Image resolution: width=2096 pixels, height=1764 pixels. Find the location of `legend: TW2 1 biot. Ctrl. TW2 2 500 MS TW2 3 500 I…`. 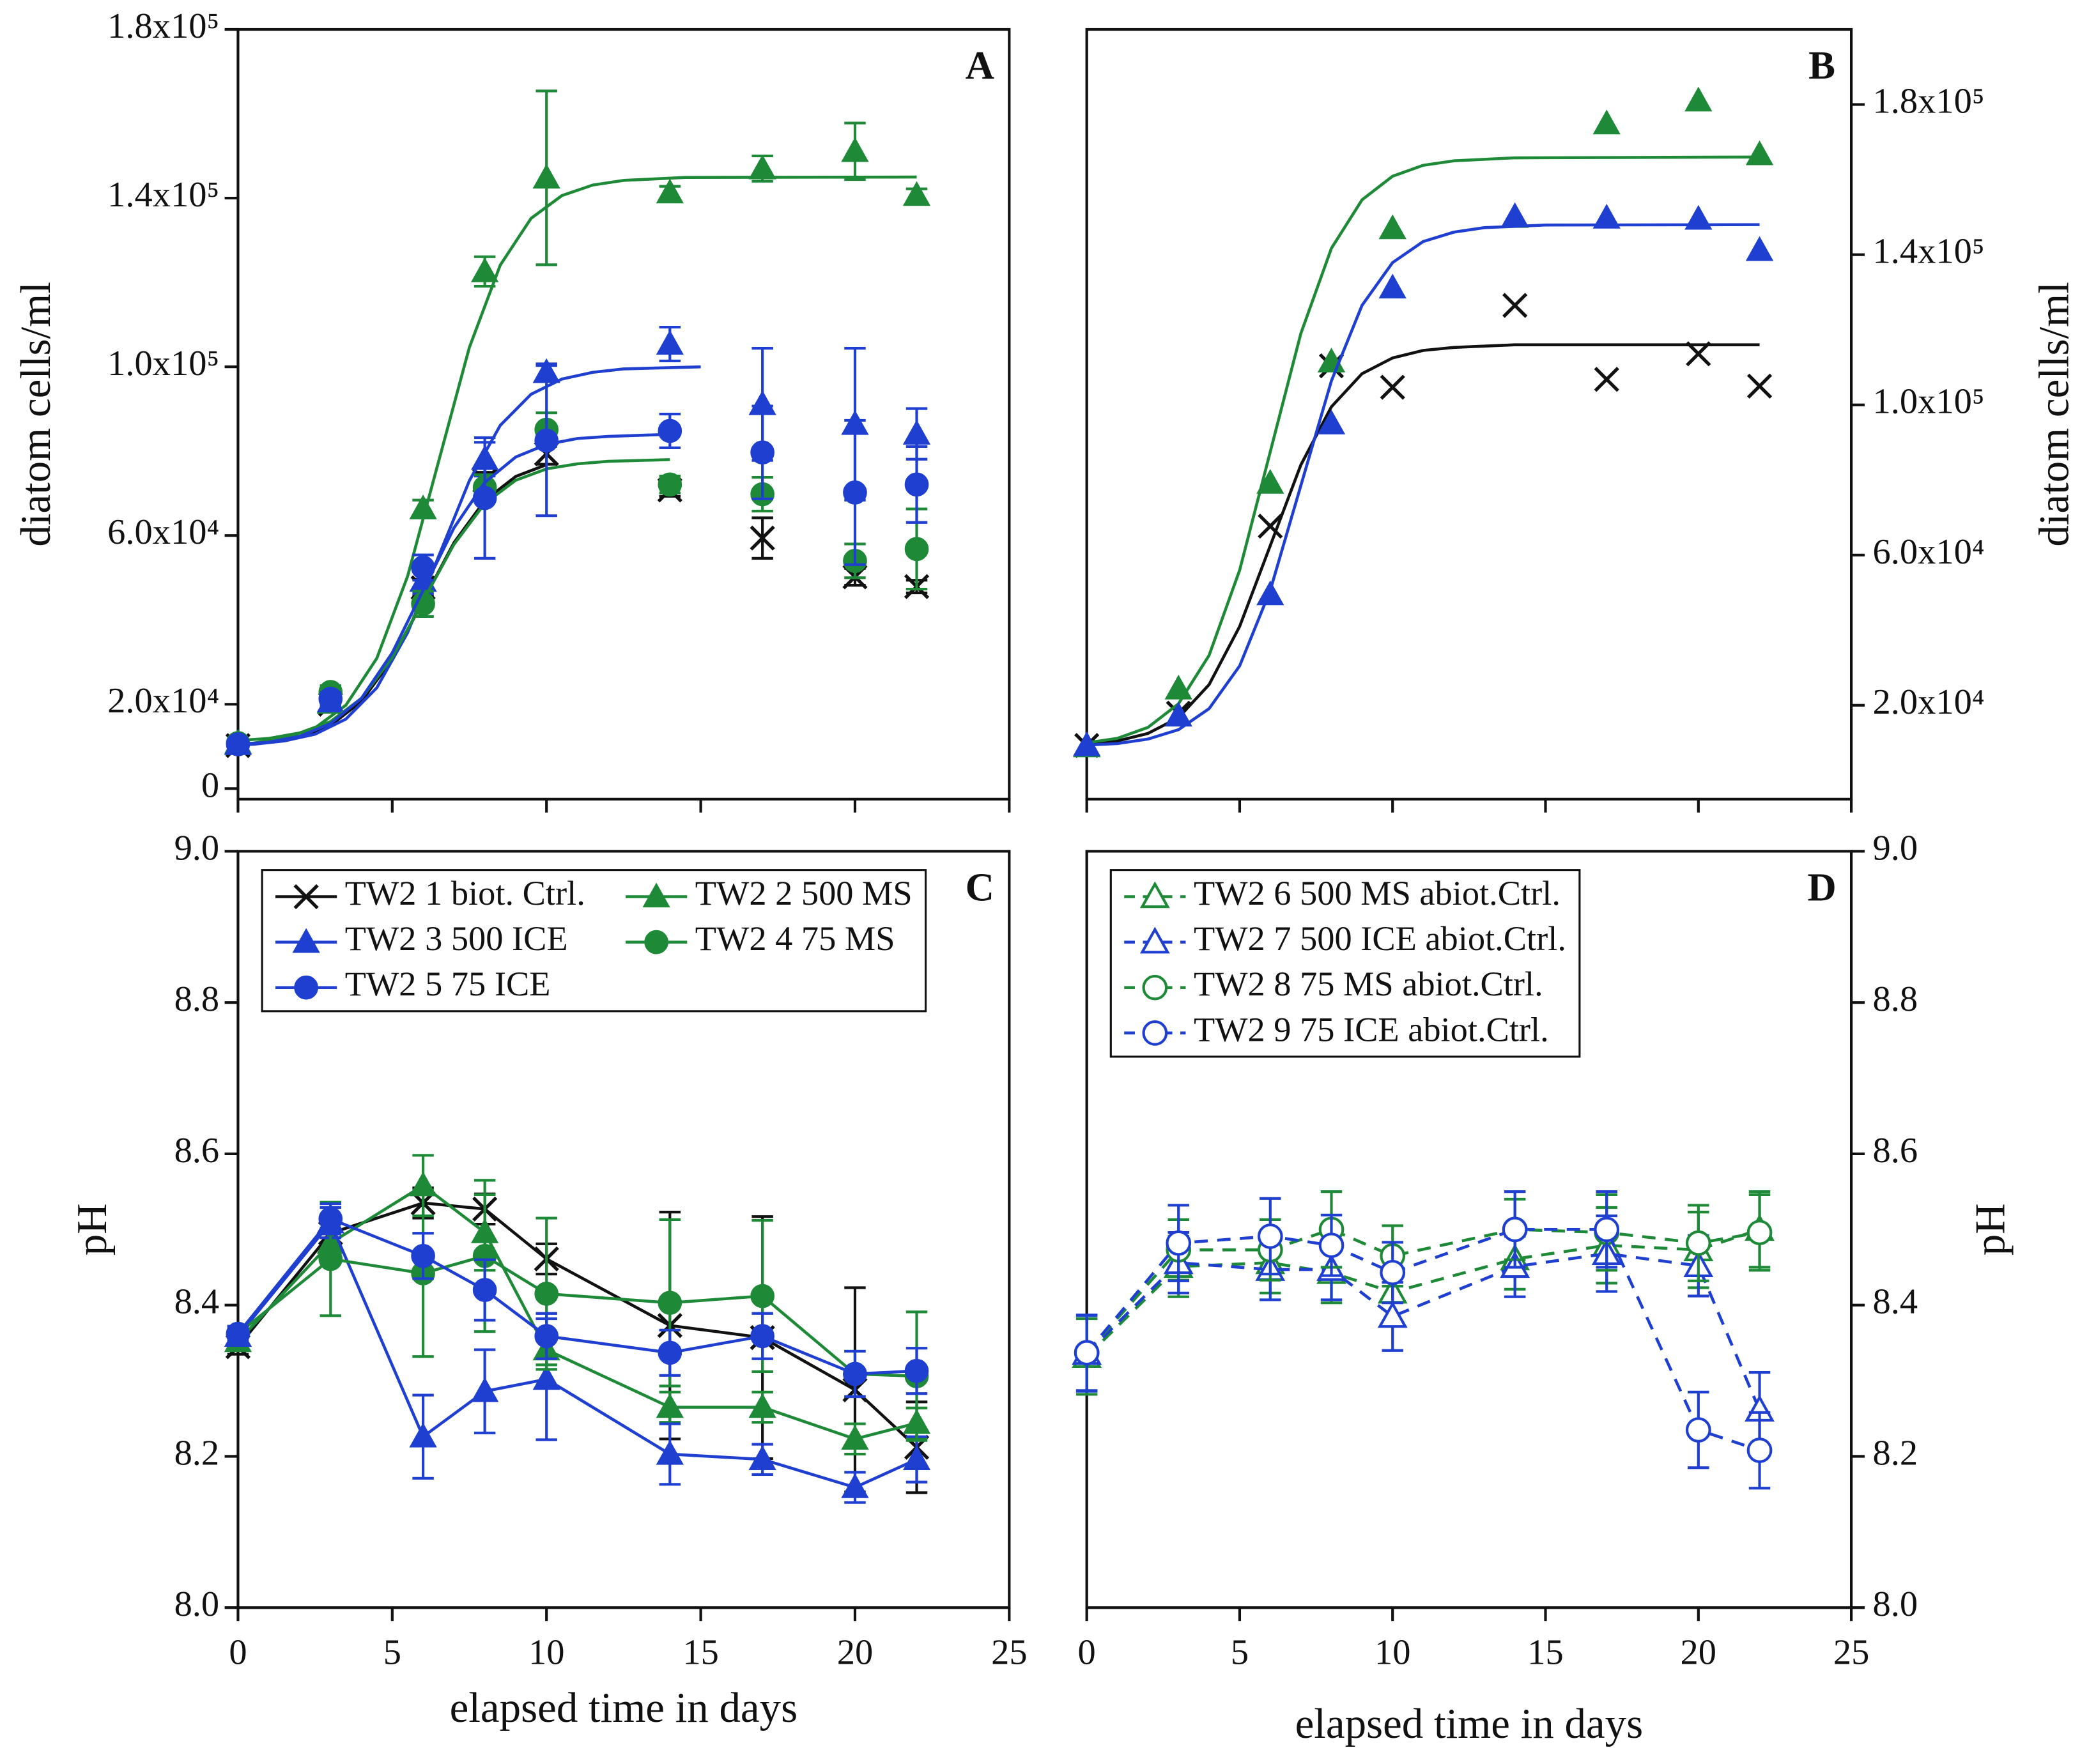

legend: TW2 1 biot. Ctrl. TW2 2 500 MS TW2 3 500 I… is located at coordinates (594, 941).